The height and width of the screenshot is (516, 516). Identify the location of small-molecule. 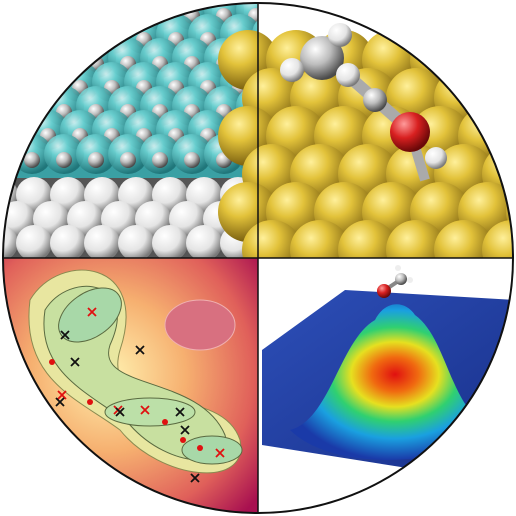
(395, 281).